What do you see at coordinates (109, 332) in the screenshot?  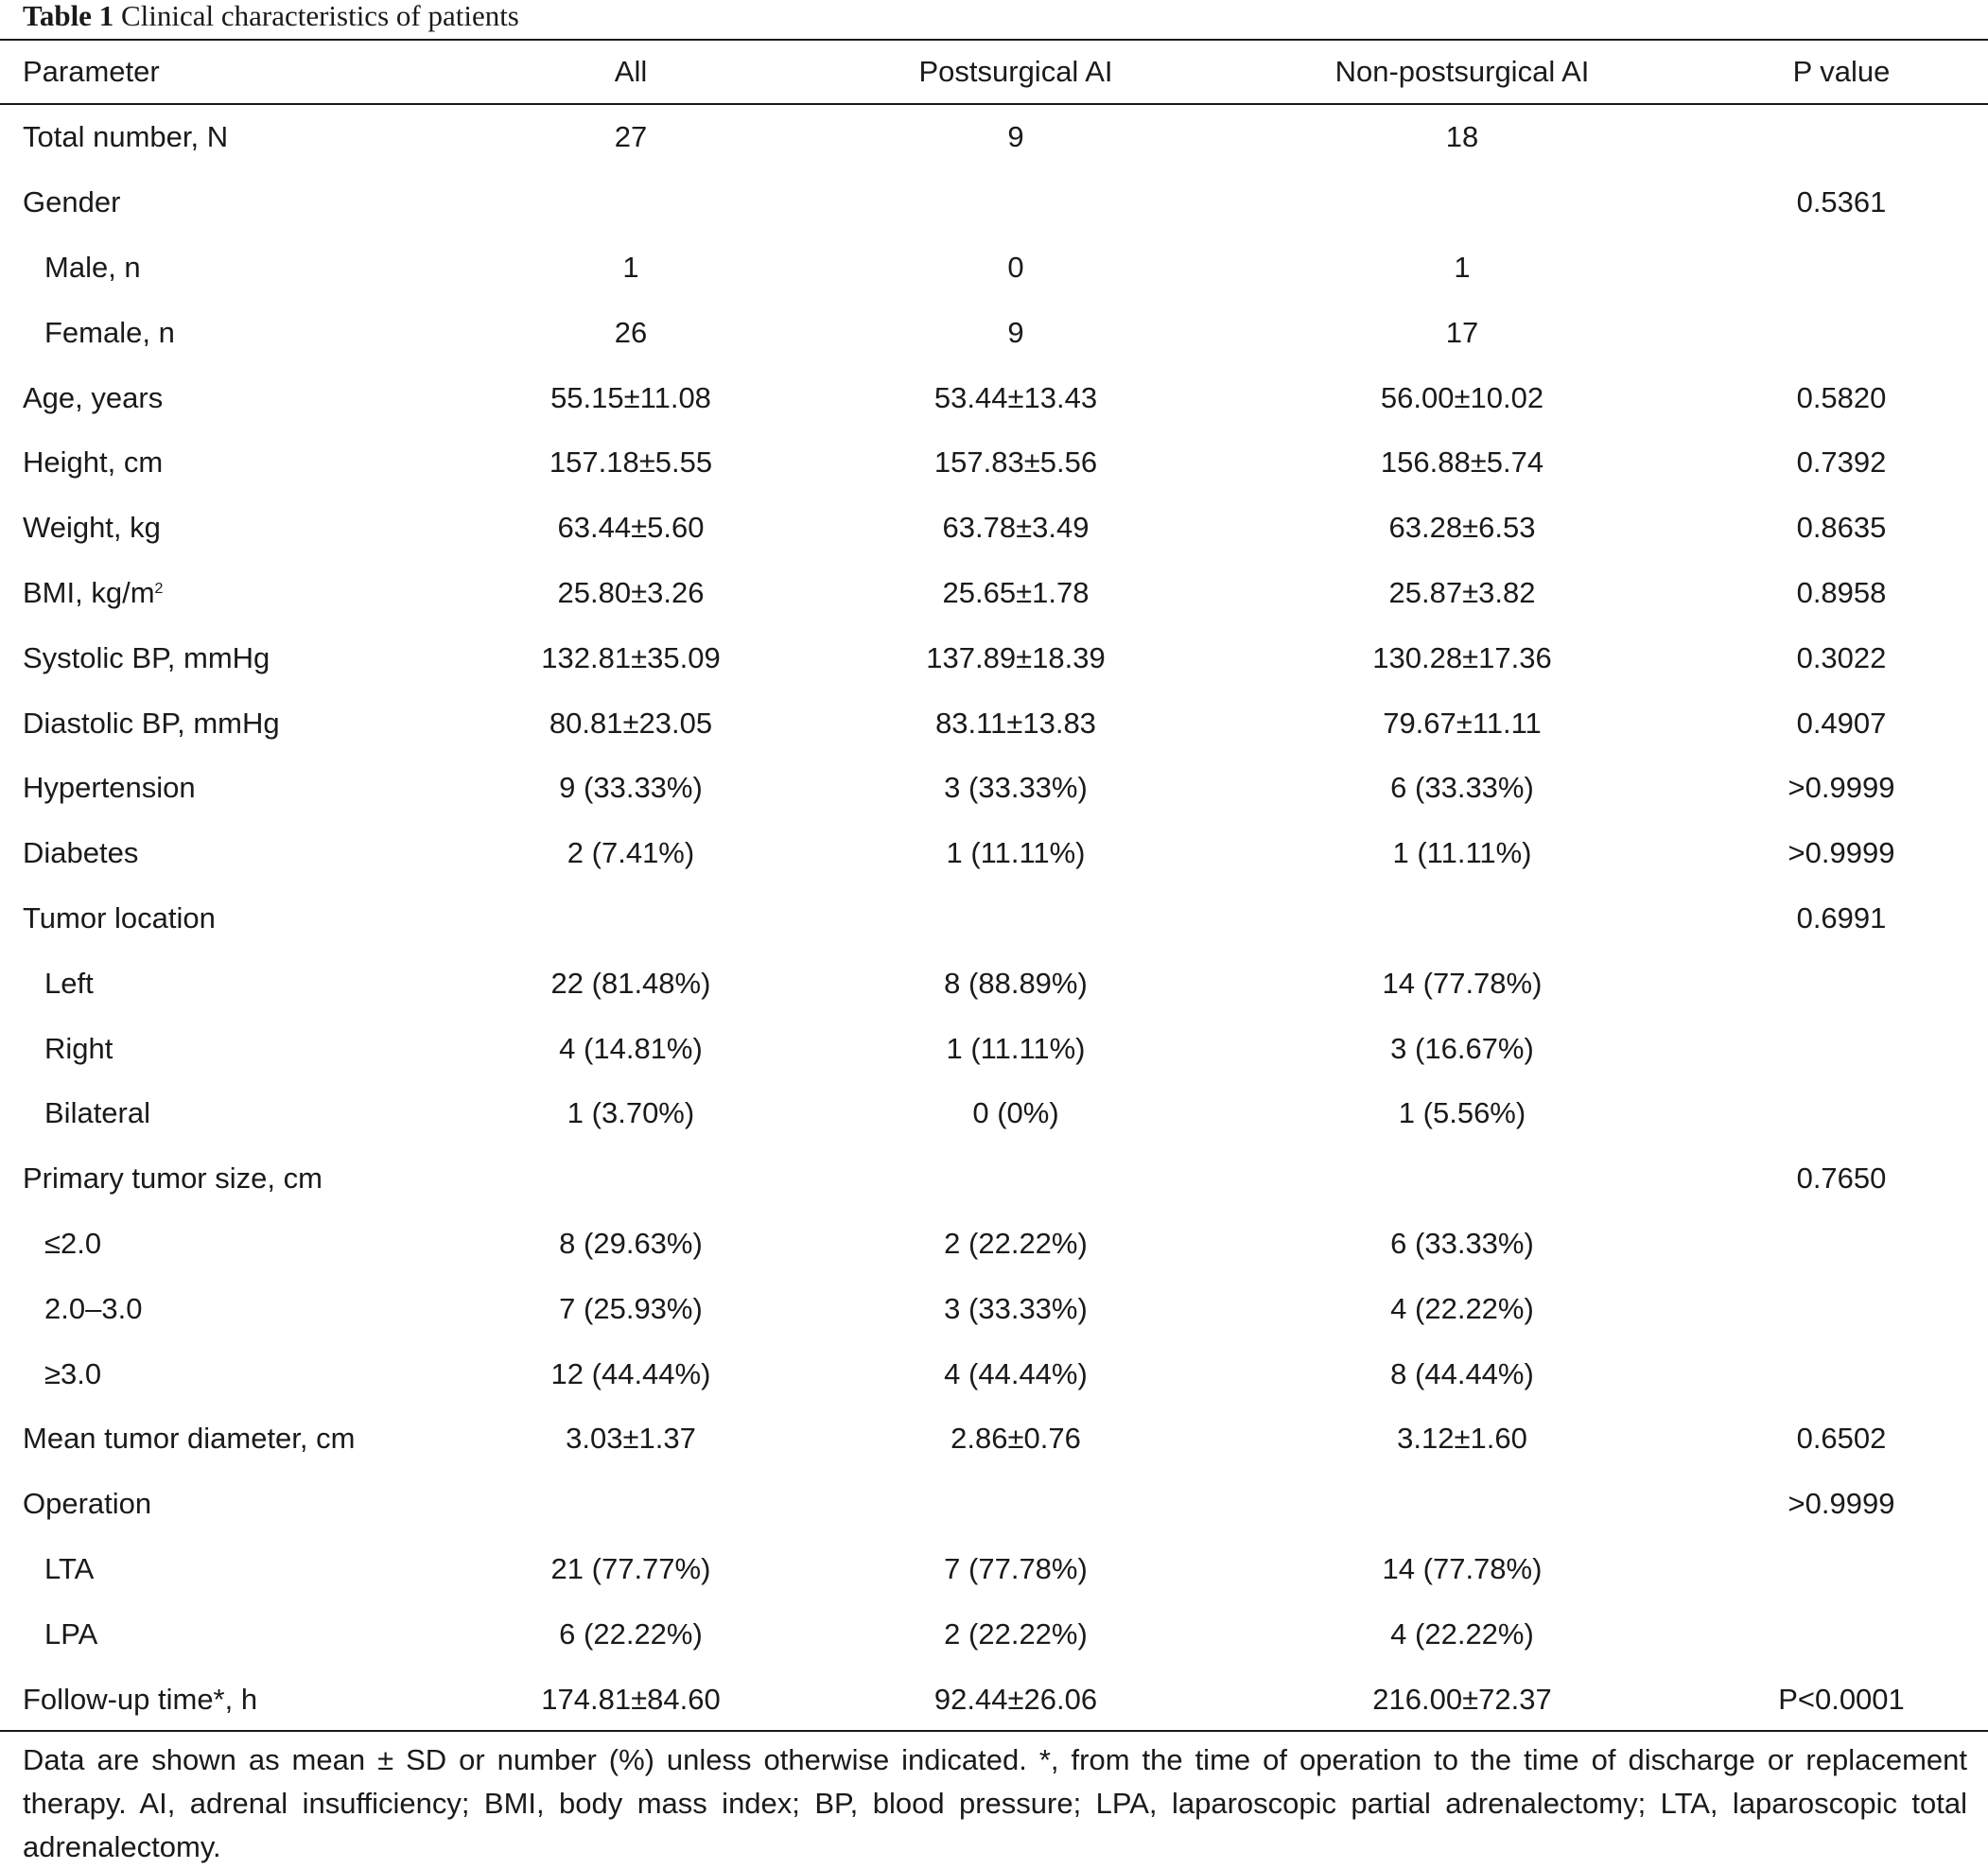 I see `row-label: Female, n` at bounding box center [109, 332].